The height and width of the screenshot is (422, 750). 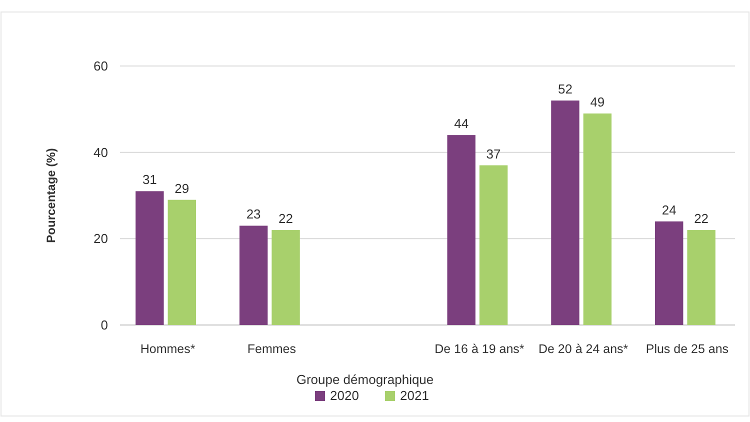 What do you see at coordinates (565, 89) in the screenshot?
I see `data-label: 52` at bounding box center [565, 89].